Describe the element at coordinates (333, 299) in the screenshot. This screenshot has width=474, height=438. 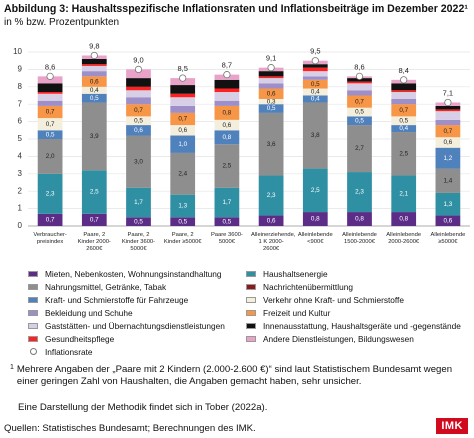
I see `legend-label: Verkehr ohne Kraft- und Schmierstoffe` at that location.